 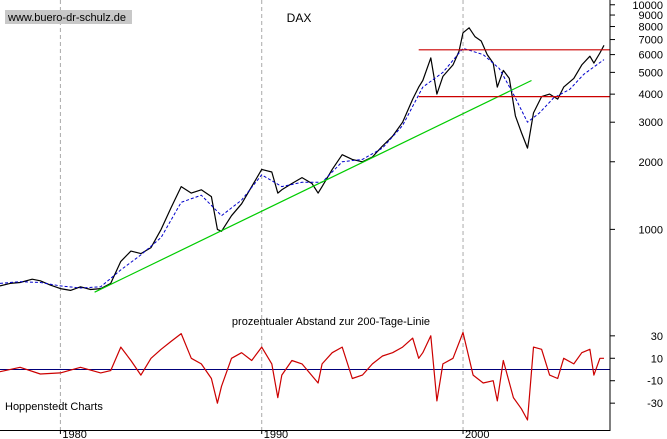 What do you see at coordinates (651, 230) in the screenshot?
I see `y-tick-label-1000: 1000` at bounding box center [651, 230].